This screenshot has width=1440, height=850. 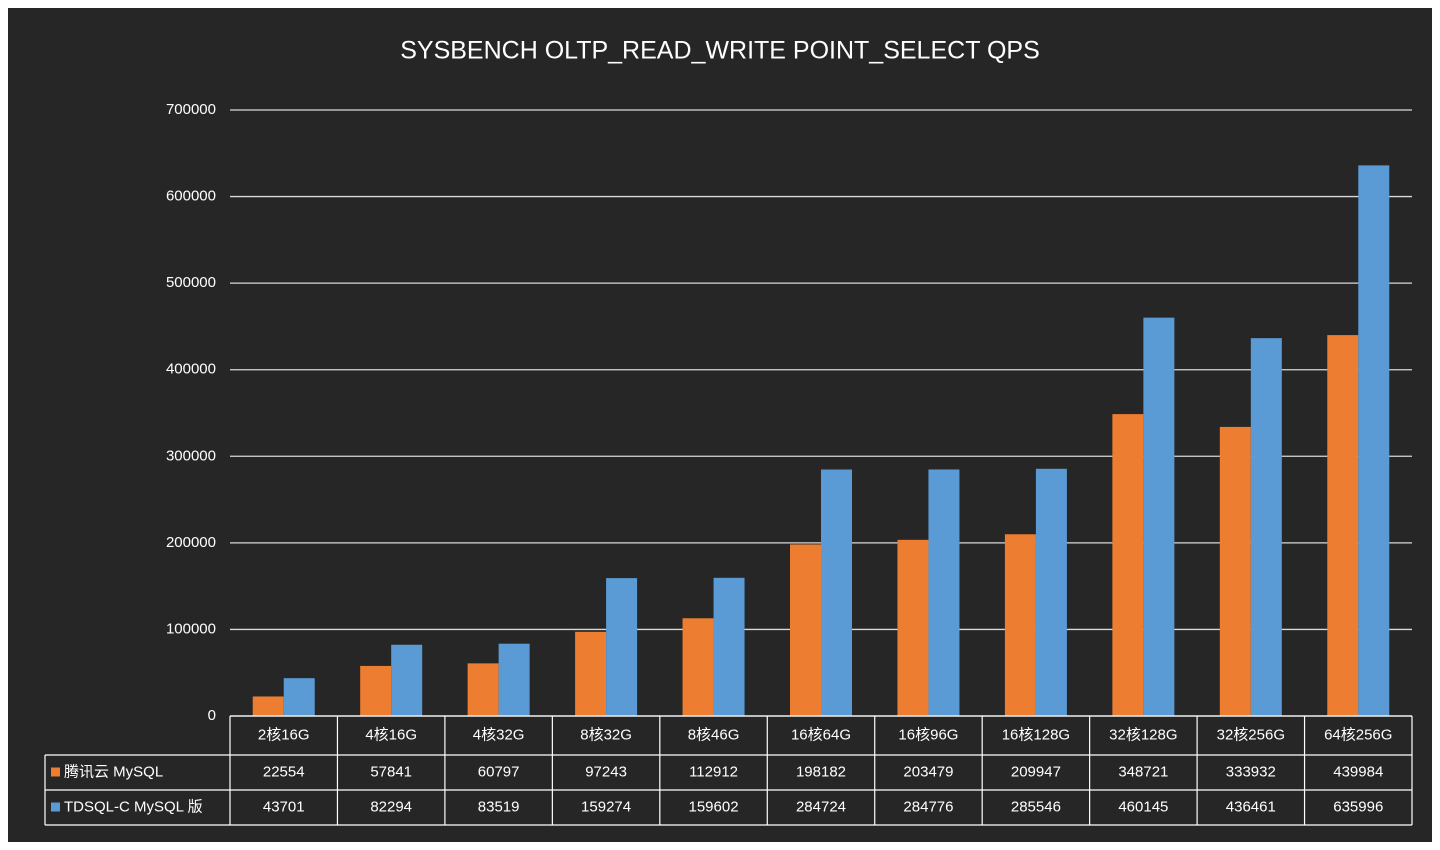 I want to click on table-value: 57841, so click(x=391, y=771).